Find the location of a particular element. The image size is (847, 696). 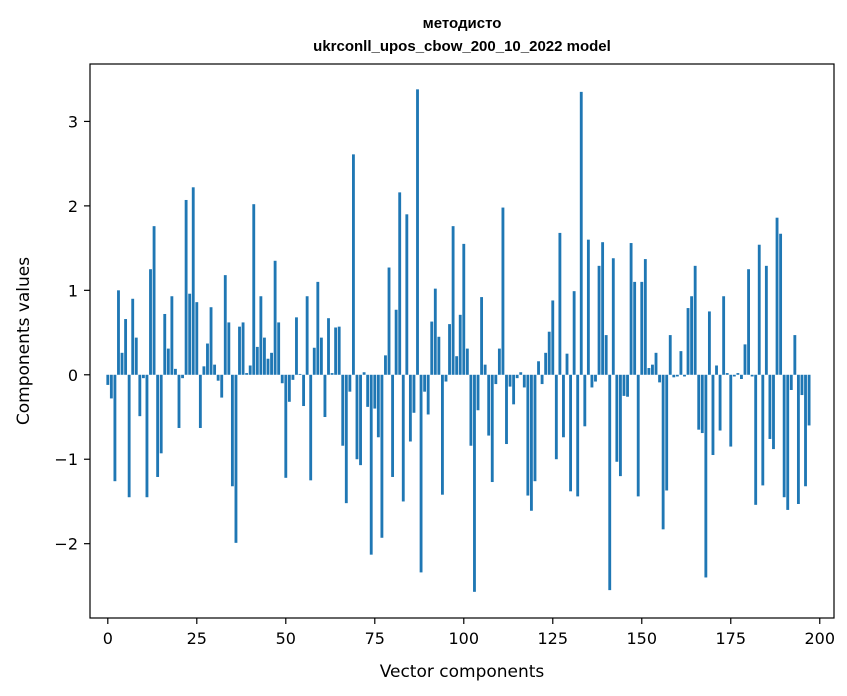

chart-title-line-2: ukrconll_upos_cbow_200_10_2022 model is located at coordinates (462, 46).